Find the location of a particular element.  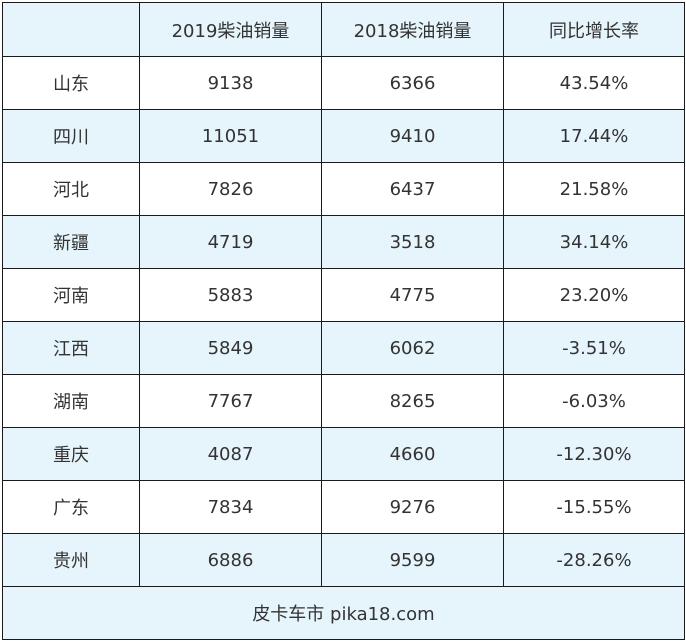

table-row: 广东 7834 9276 -15.55% is located at coordinates (343, 507).